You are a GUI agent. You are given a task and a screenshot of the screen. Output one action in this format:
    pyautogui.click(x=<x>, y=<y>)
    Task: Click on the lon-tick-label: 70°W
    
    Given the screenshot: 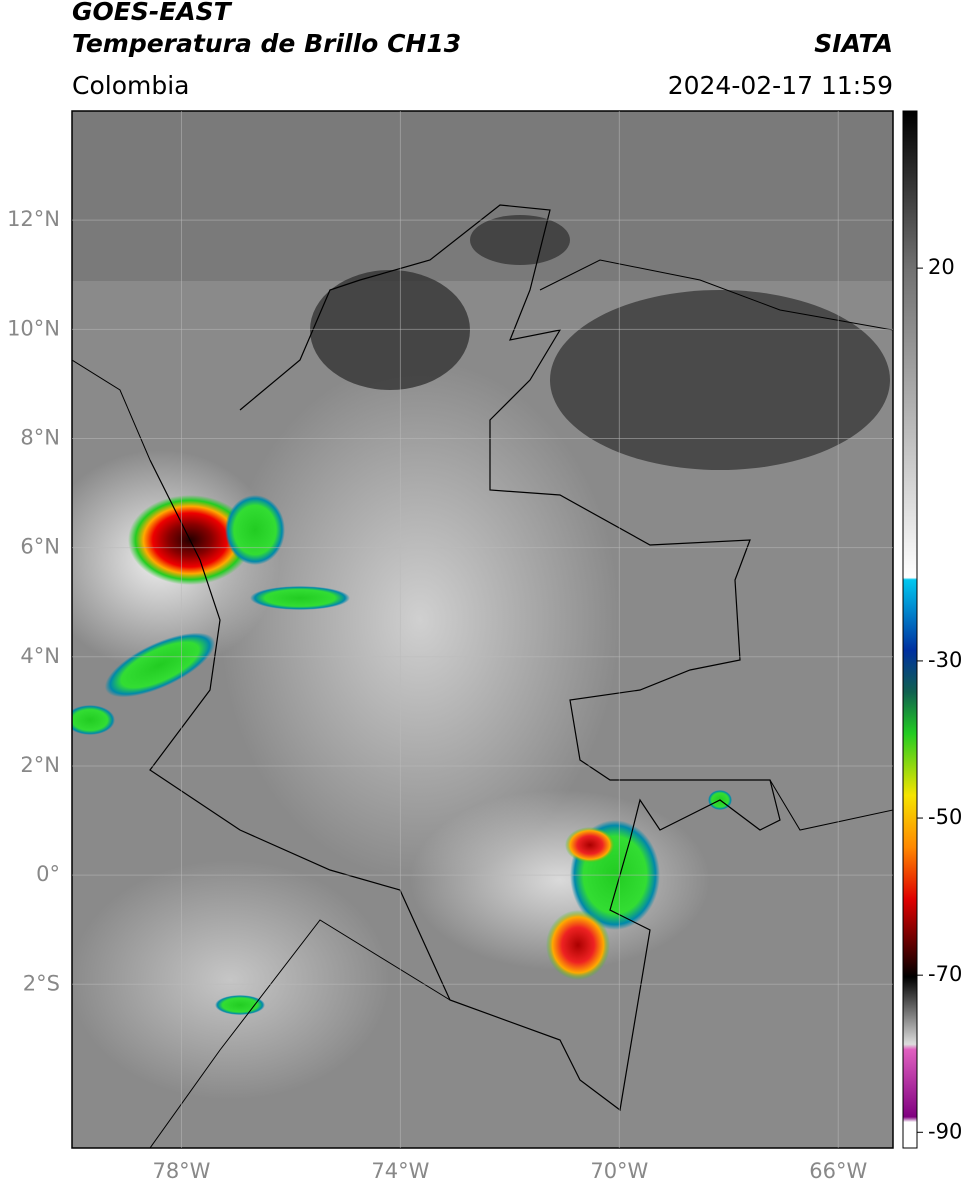 What is the action you would take?
    pyautogui.click(x=619, y=1171)
    